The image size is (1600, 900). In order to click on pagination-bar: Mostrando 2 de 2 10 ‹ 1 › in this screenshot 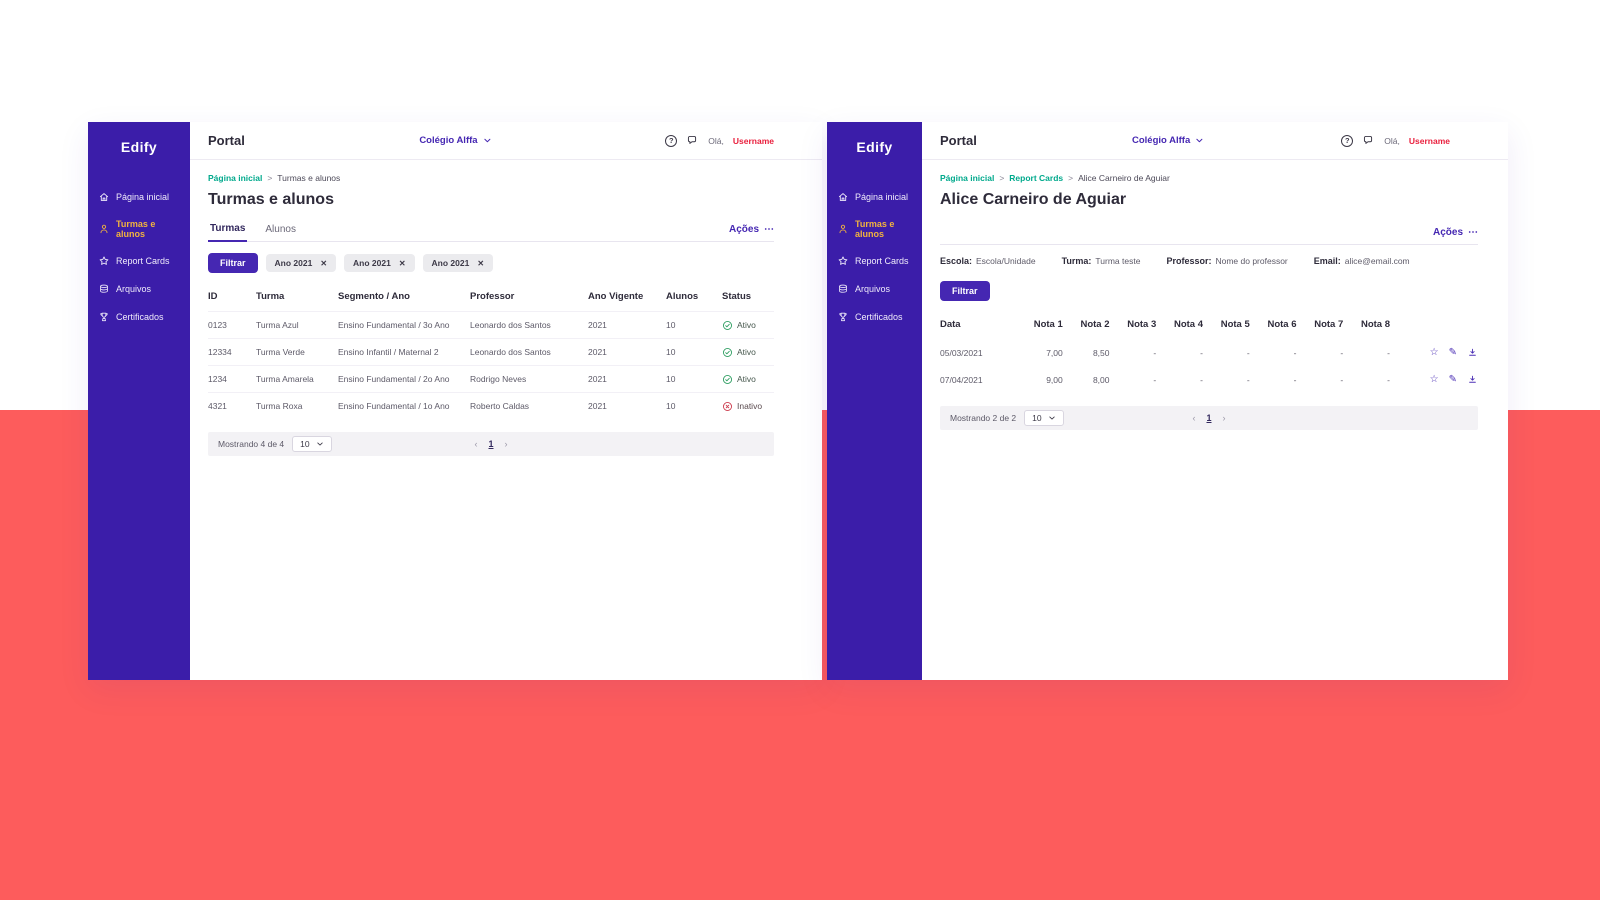, I will do `click(1209, 418)`.